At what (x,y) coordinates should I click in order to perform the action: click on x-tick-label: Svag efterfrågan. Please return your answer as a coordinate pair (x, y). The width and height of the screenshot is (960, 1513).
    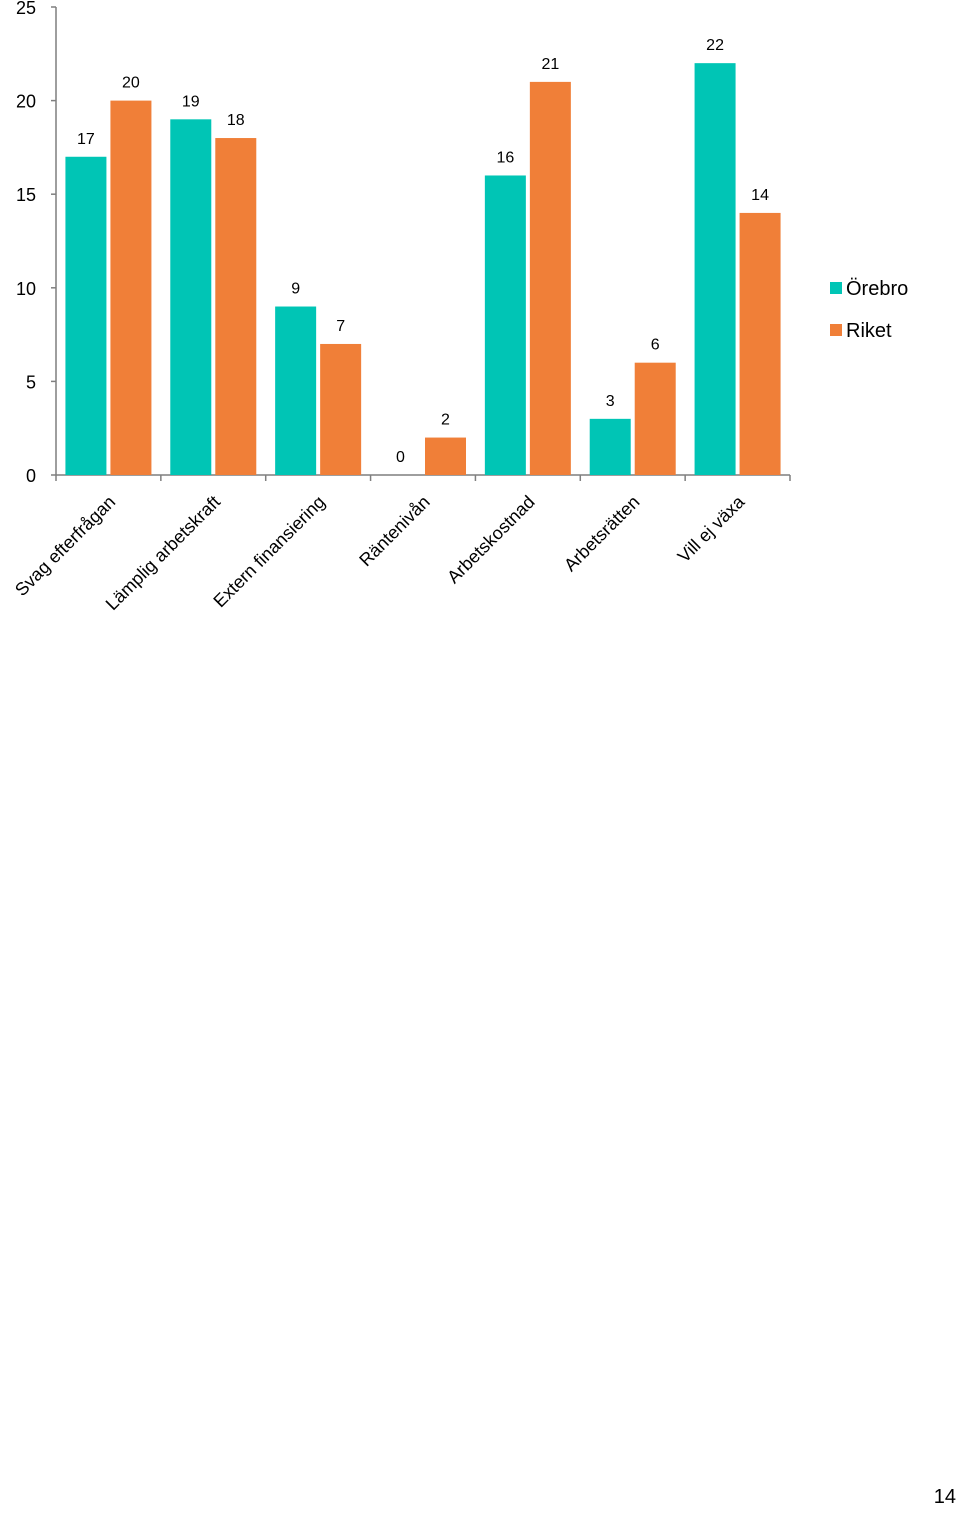
    Looking at the image, I should click on (65, 546).